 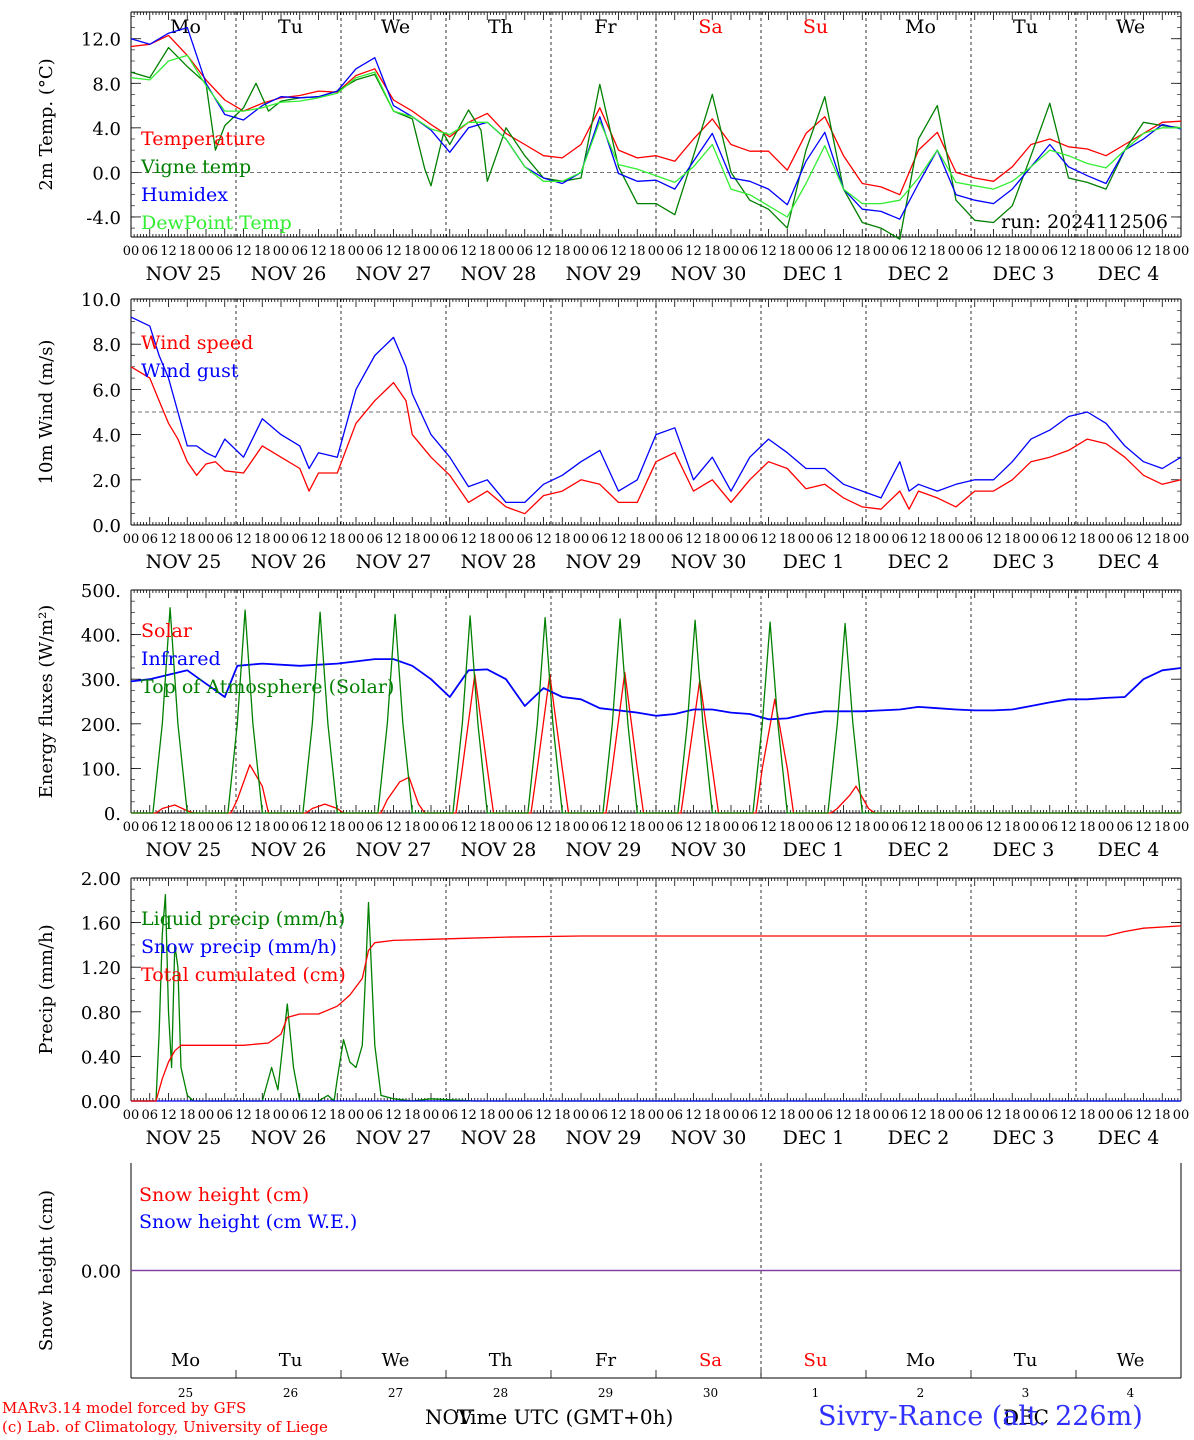 What do you see at coordinates (289, 562) in the screenshot?
I see `date-label: NOV 26` at bounding box center [289, 562].